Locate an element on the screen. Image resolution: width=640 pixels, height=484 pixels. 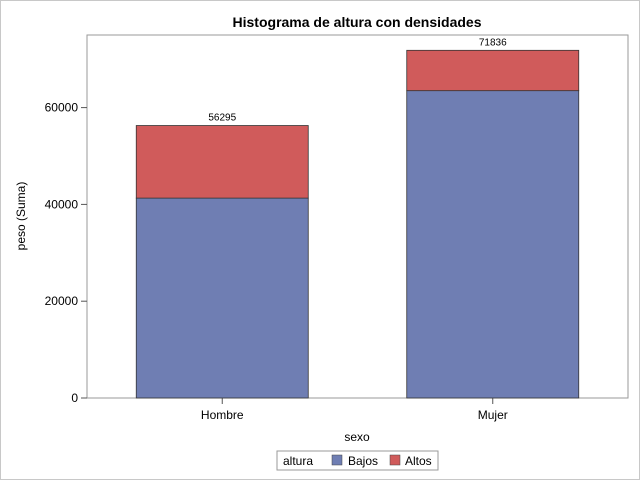
x-axis: Hombre Mujer is located at coordinates (354, 410).